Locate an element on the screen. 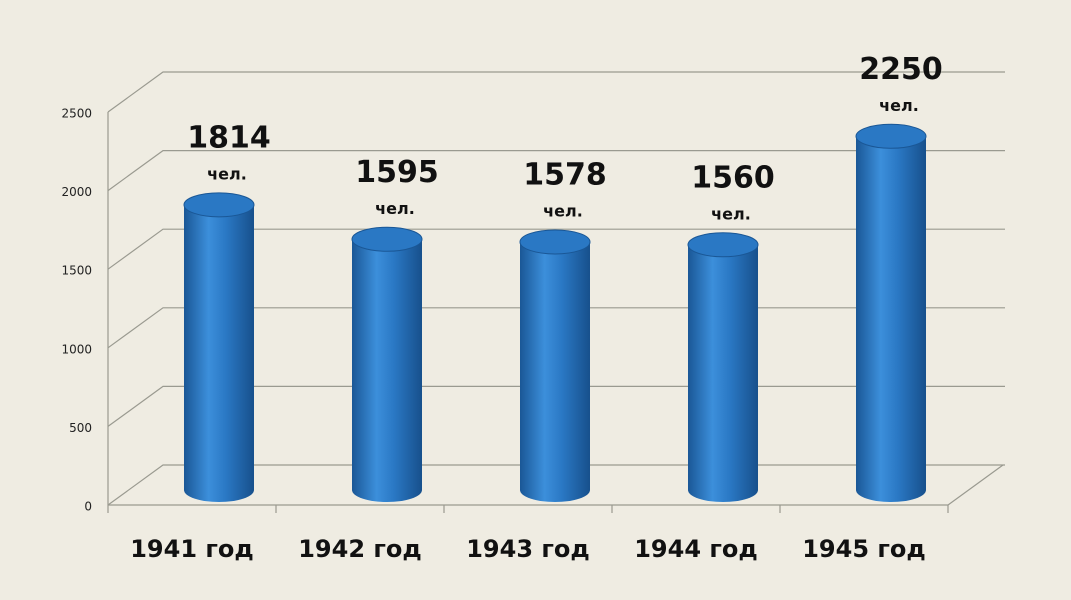 Image resolution: width=1071 pixels, height=600 pixels. x-tick-label: 1942 год is located at coordinates (360, 549).